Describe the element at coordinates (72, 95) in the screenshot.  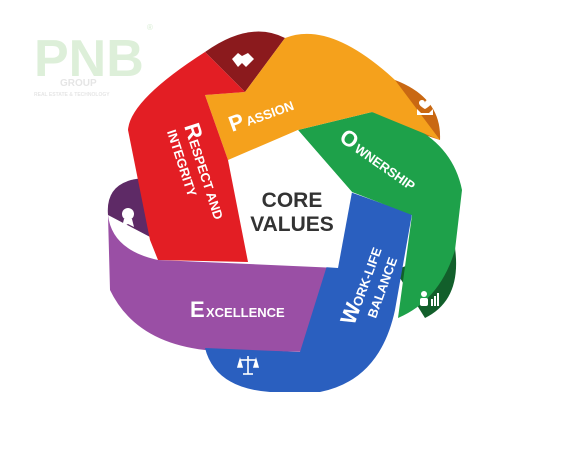
I see `logo-tagline: REAL ESTATE & TECHNOLOGY` at that location.